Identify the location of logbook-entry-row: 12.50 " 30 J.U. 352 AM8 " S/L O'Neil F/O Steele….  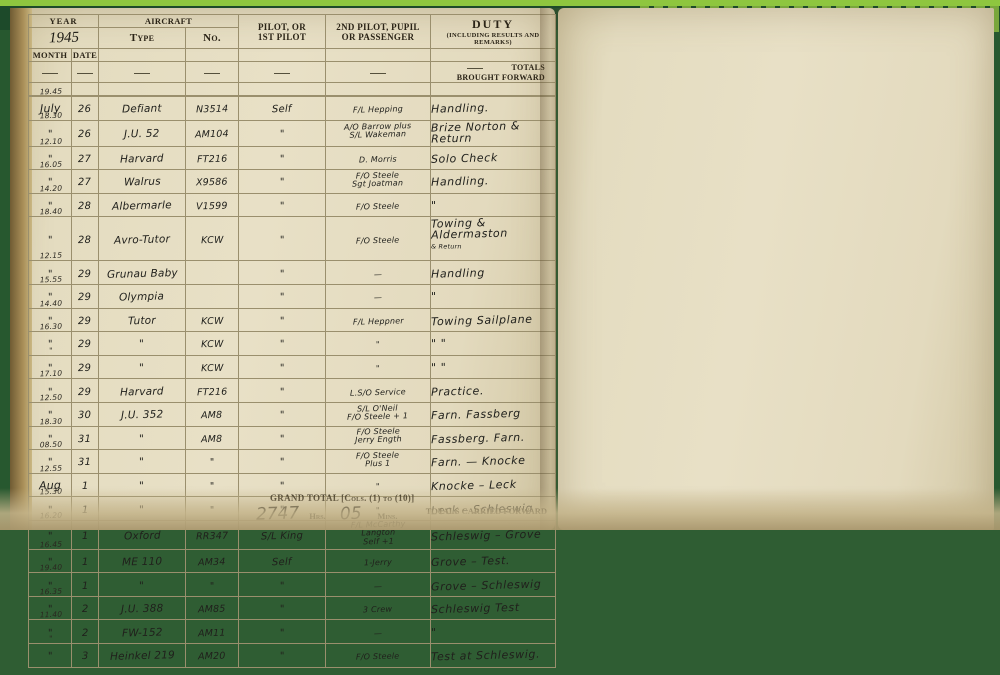
(292, 410).